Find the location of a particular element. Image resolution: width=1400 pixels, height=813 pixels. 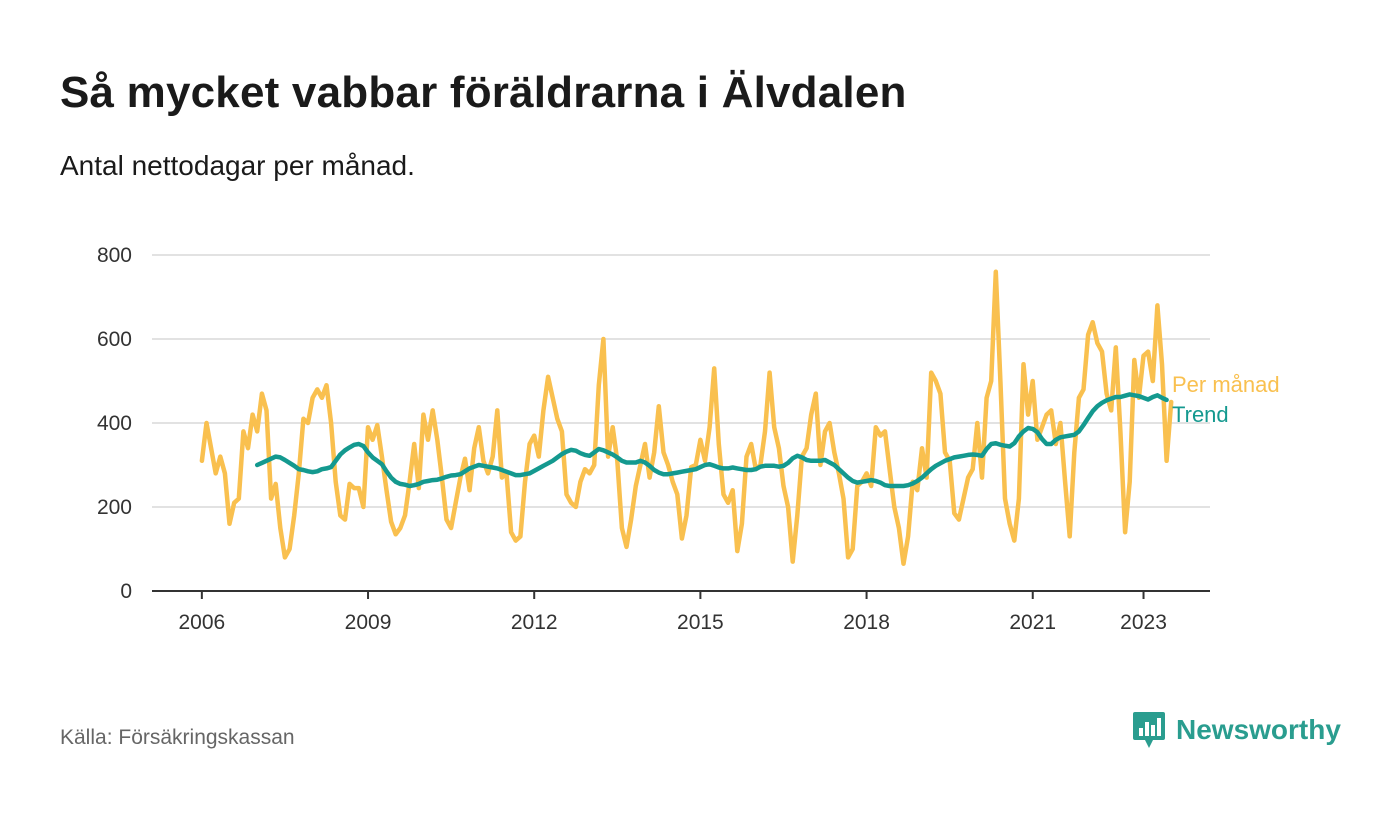

x-tick-label: 2015 is located at coordinates (700, 622).